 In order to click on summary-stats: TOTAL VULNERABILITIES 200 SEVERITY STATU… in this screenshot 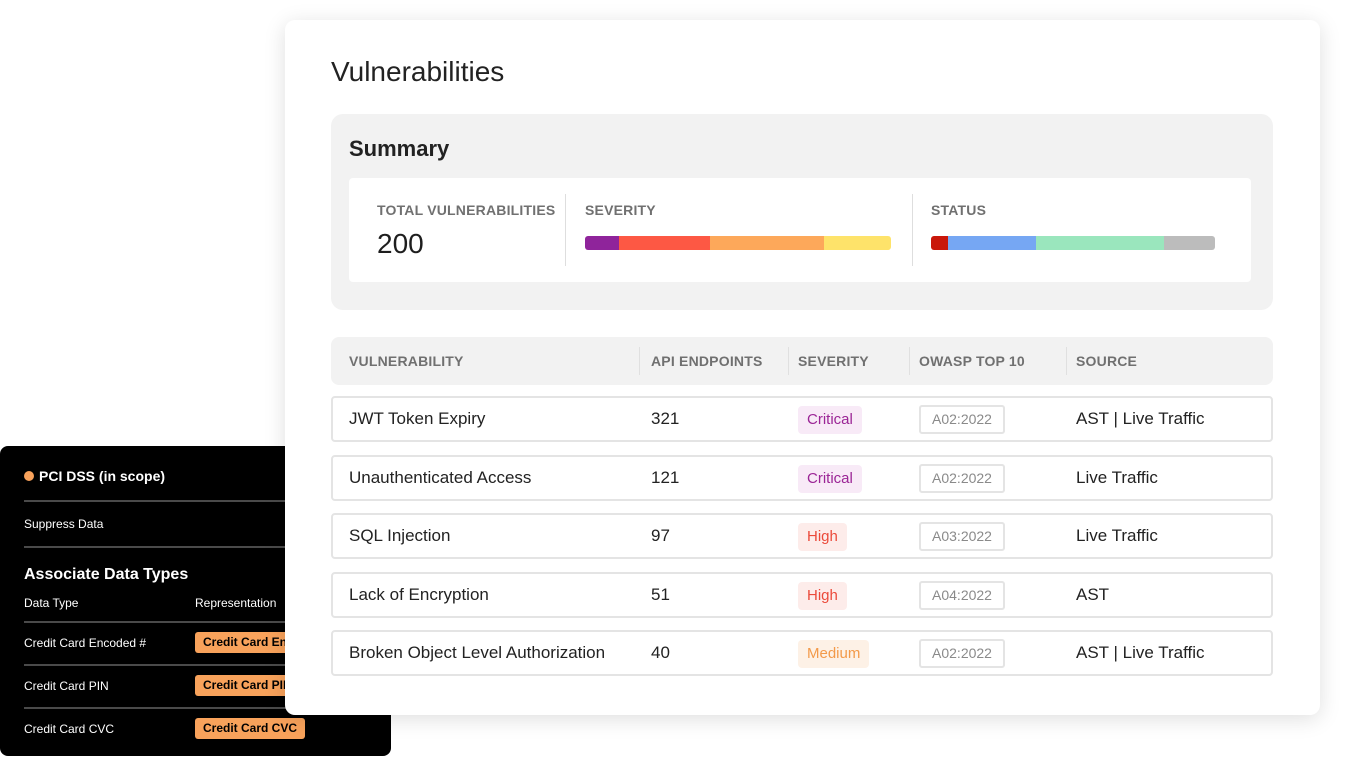, I will do `click(800, 230)`.